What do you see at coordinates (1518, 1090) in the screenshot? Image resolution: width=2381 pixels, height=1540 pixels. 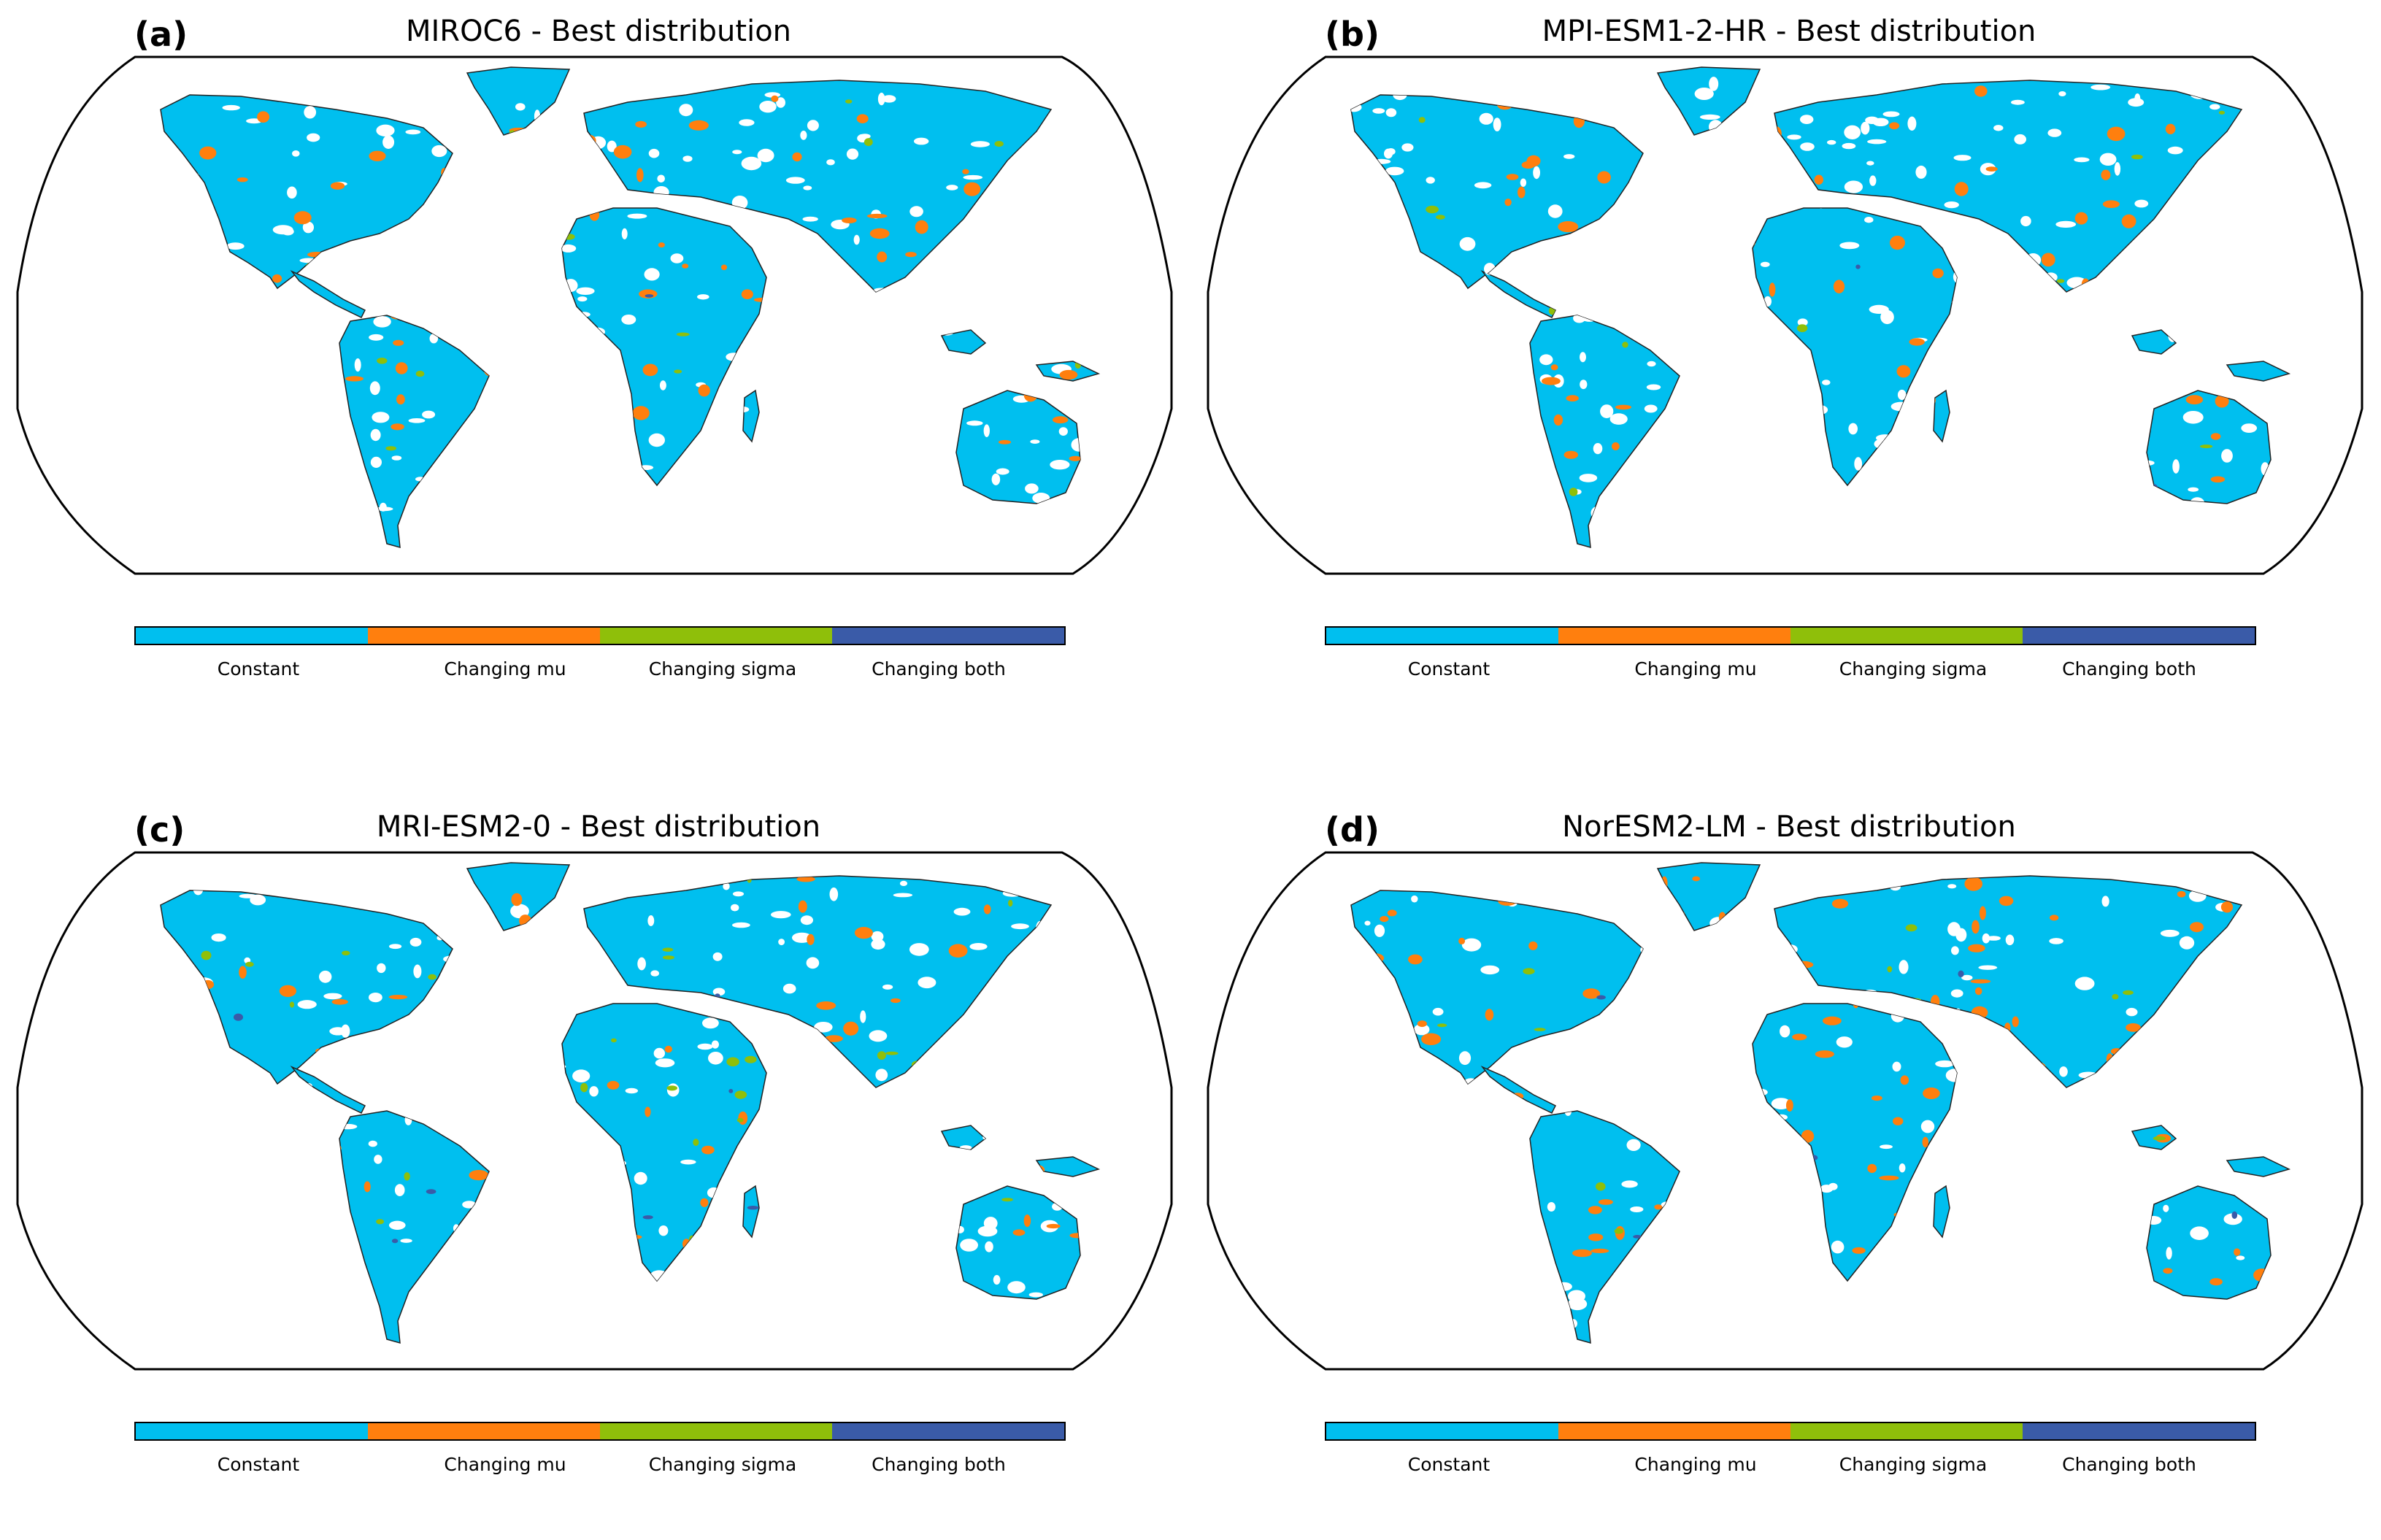 I see `central-america-land` at bounding box center [1518, 1090].